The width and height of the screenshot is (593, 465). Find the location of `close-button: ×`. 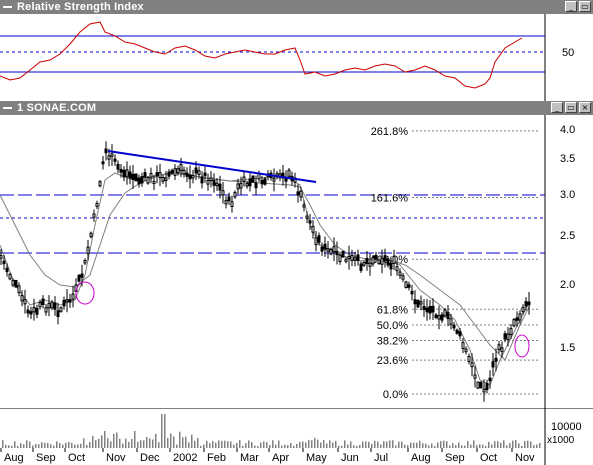

close-button: × is located at coordinates (585, 107).